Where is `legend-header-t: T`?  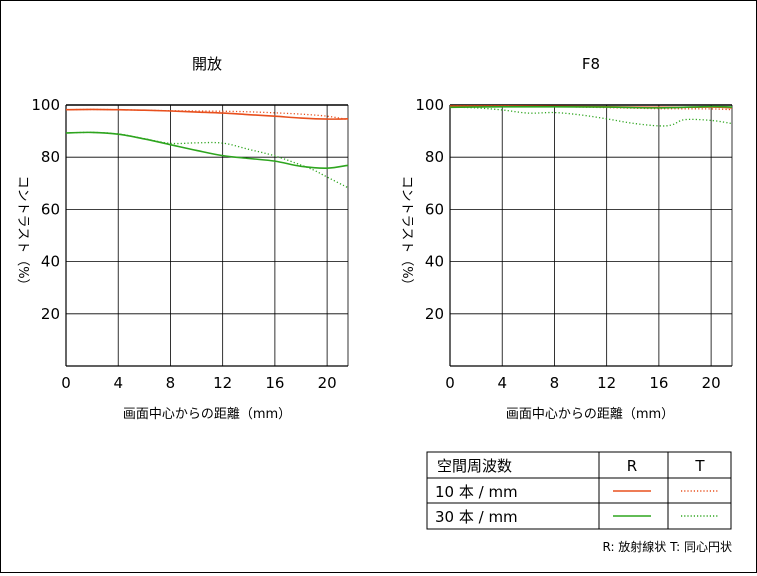
legend-header-t: T is located at coordinates (699, 466).